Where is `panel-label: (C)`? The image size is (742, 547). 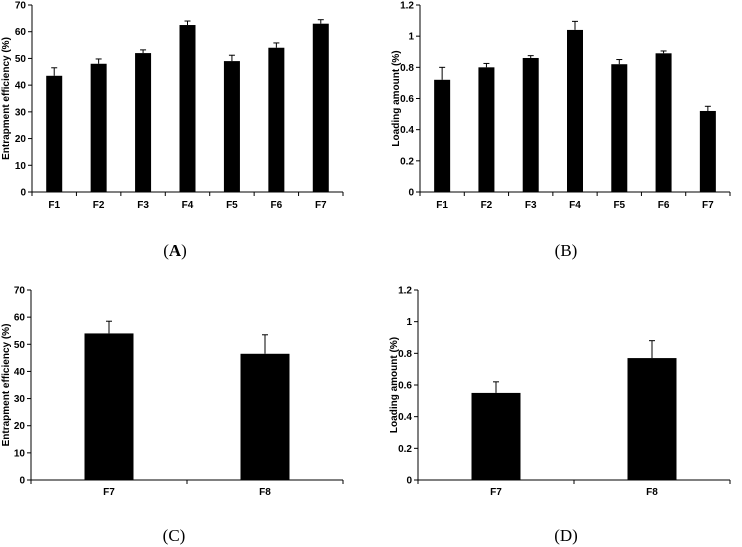
panel-label: (C) is located at coordinates (174, 535).